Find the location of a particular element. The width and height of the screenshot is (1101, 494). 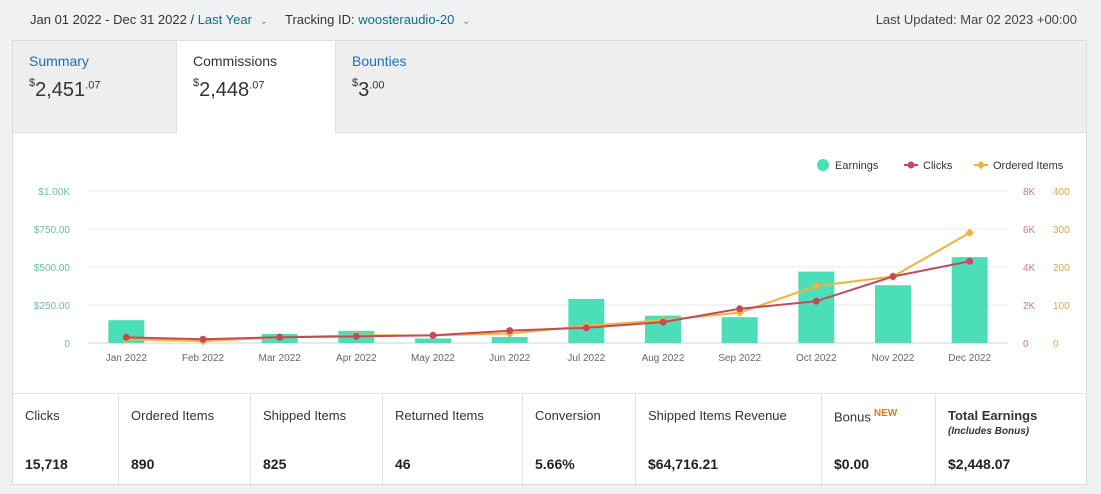

tab-summary-label: Summary is located at coordinates (59, 61).